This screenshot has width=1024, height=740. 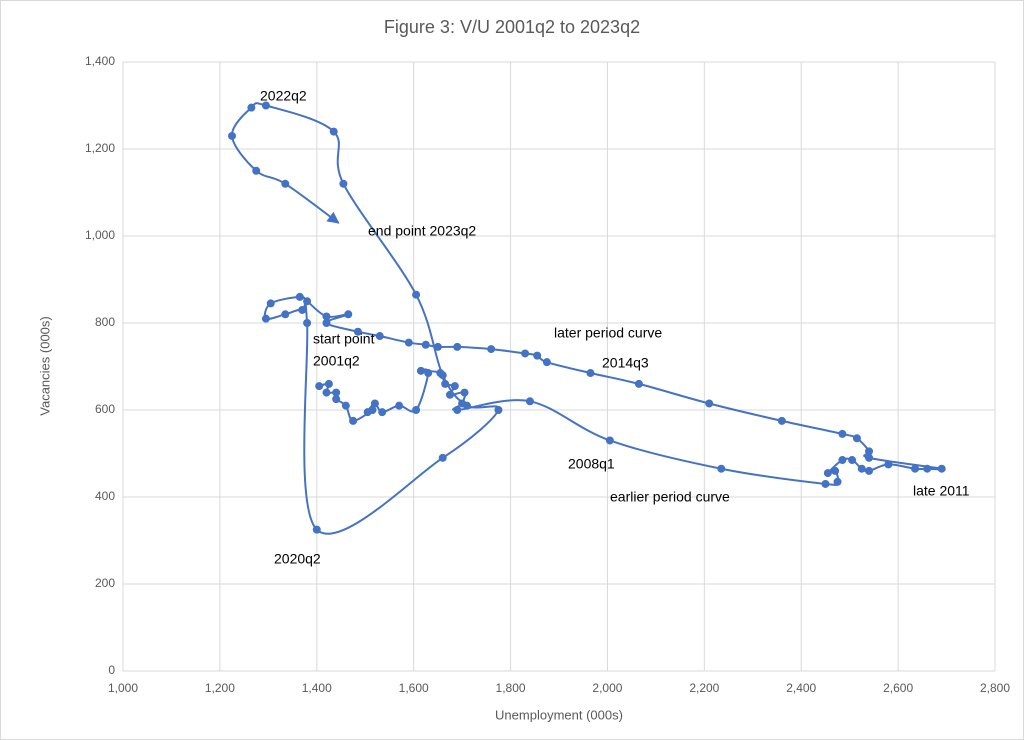 What do you see at coordinates (100, 61) in the screenshot?
I see `y-tick-label: 1,400` at bounding box center [100, 61].